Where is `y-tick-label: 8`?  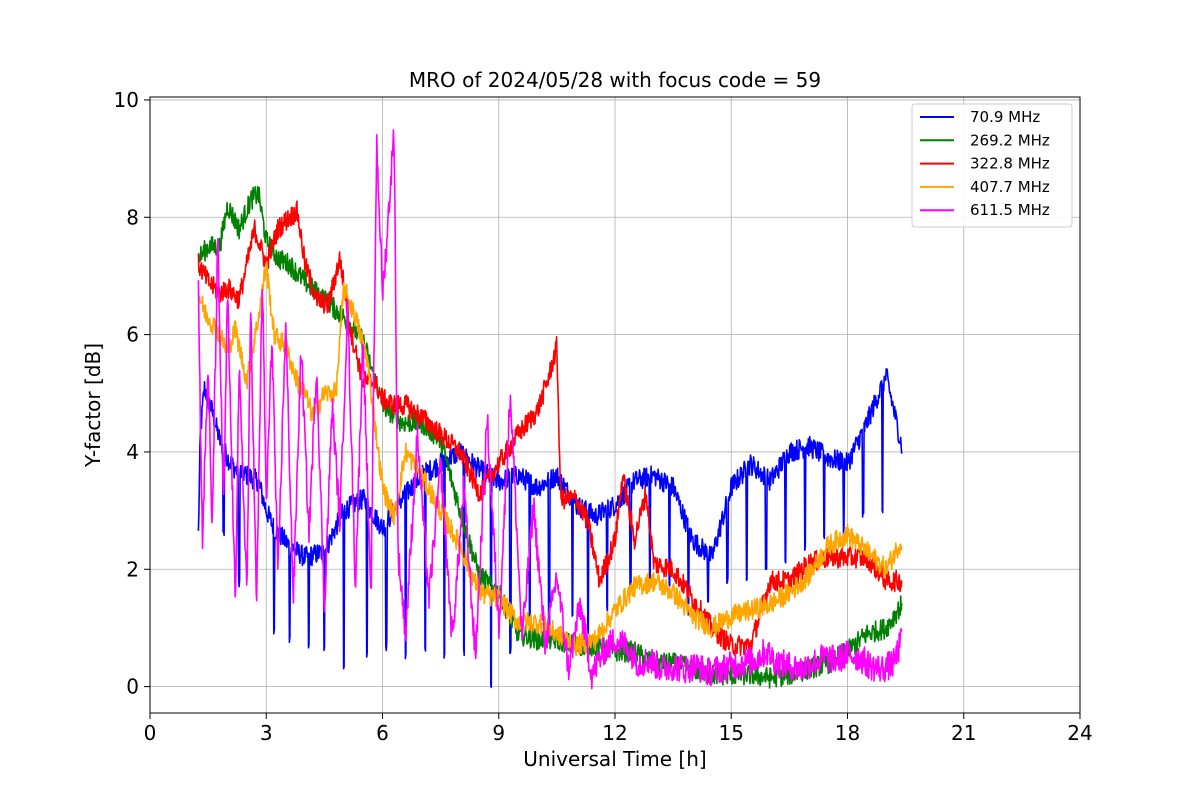
y-tick-label: 8 is located at coordinates (132, 217).